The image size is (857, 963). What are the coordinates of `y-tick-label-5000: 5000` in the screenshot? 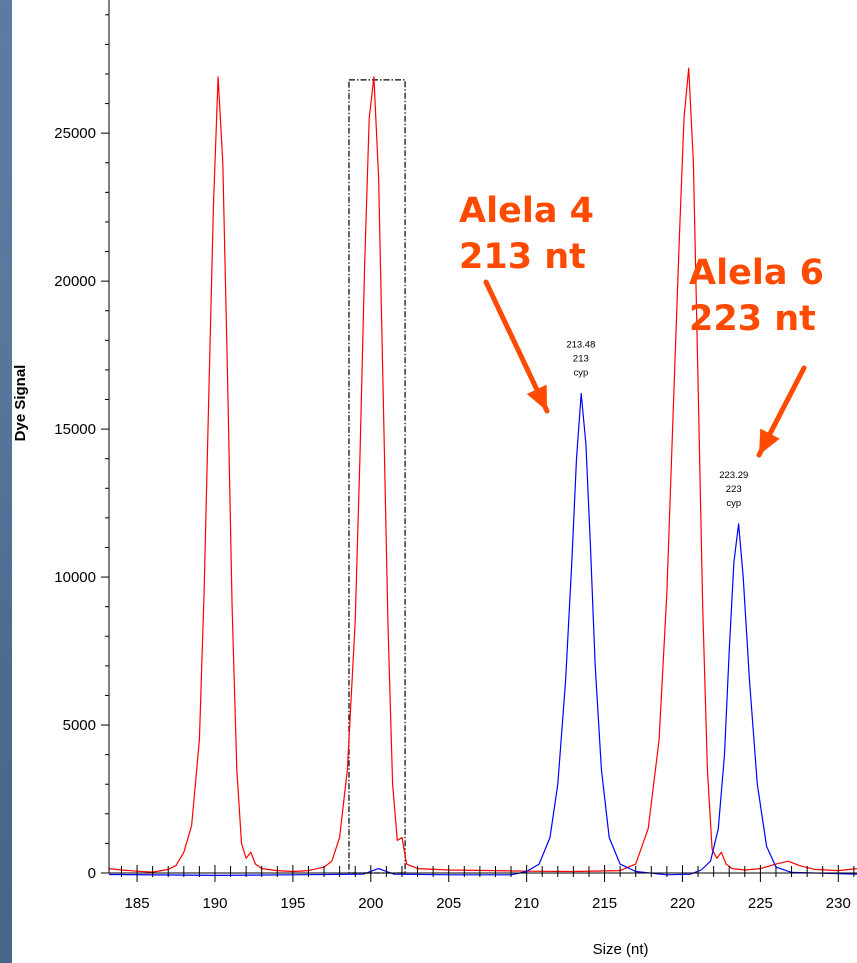 It's located at (79, 725).